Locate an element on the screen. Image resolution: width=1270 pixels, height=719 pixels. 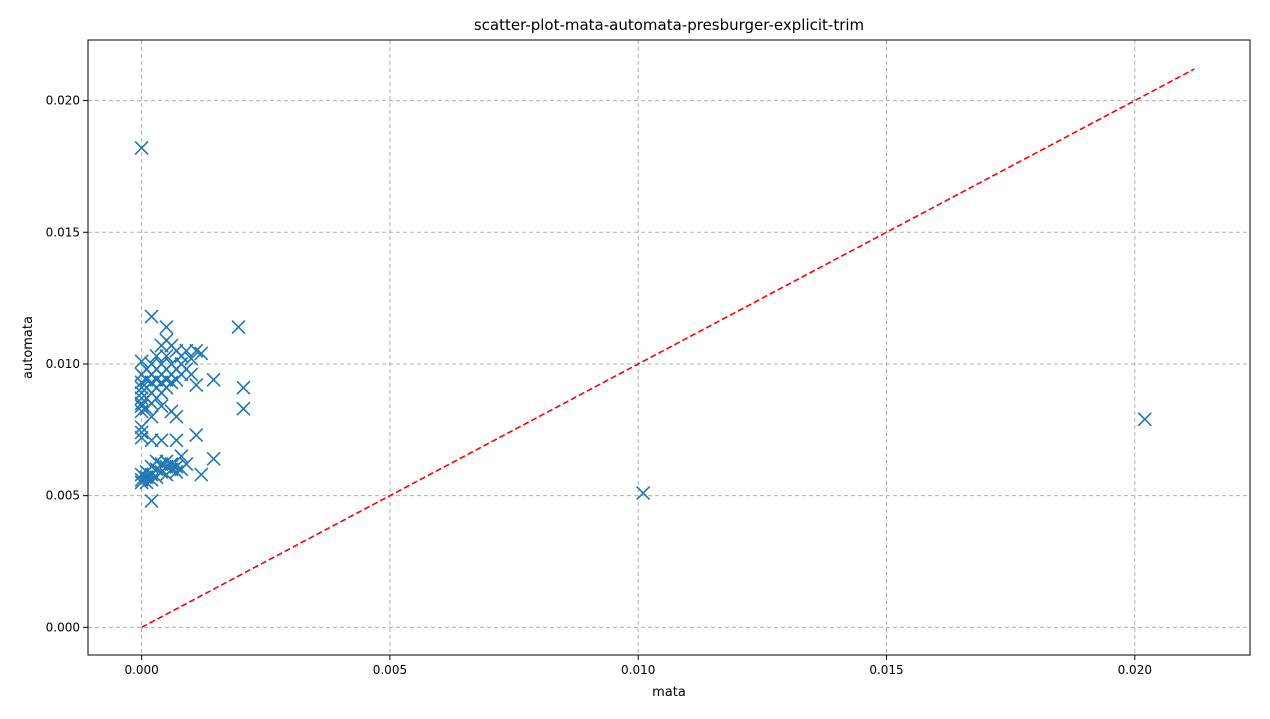
y-tick-label: 0.005 is located at coordinates (63, 496).